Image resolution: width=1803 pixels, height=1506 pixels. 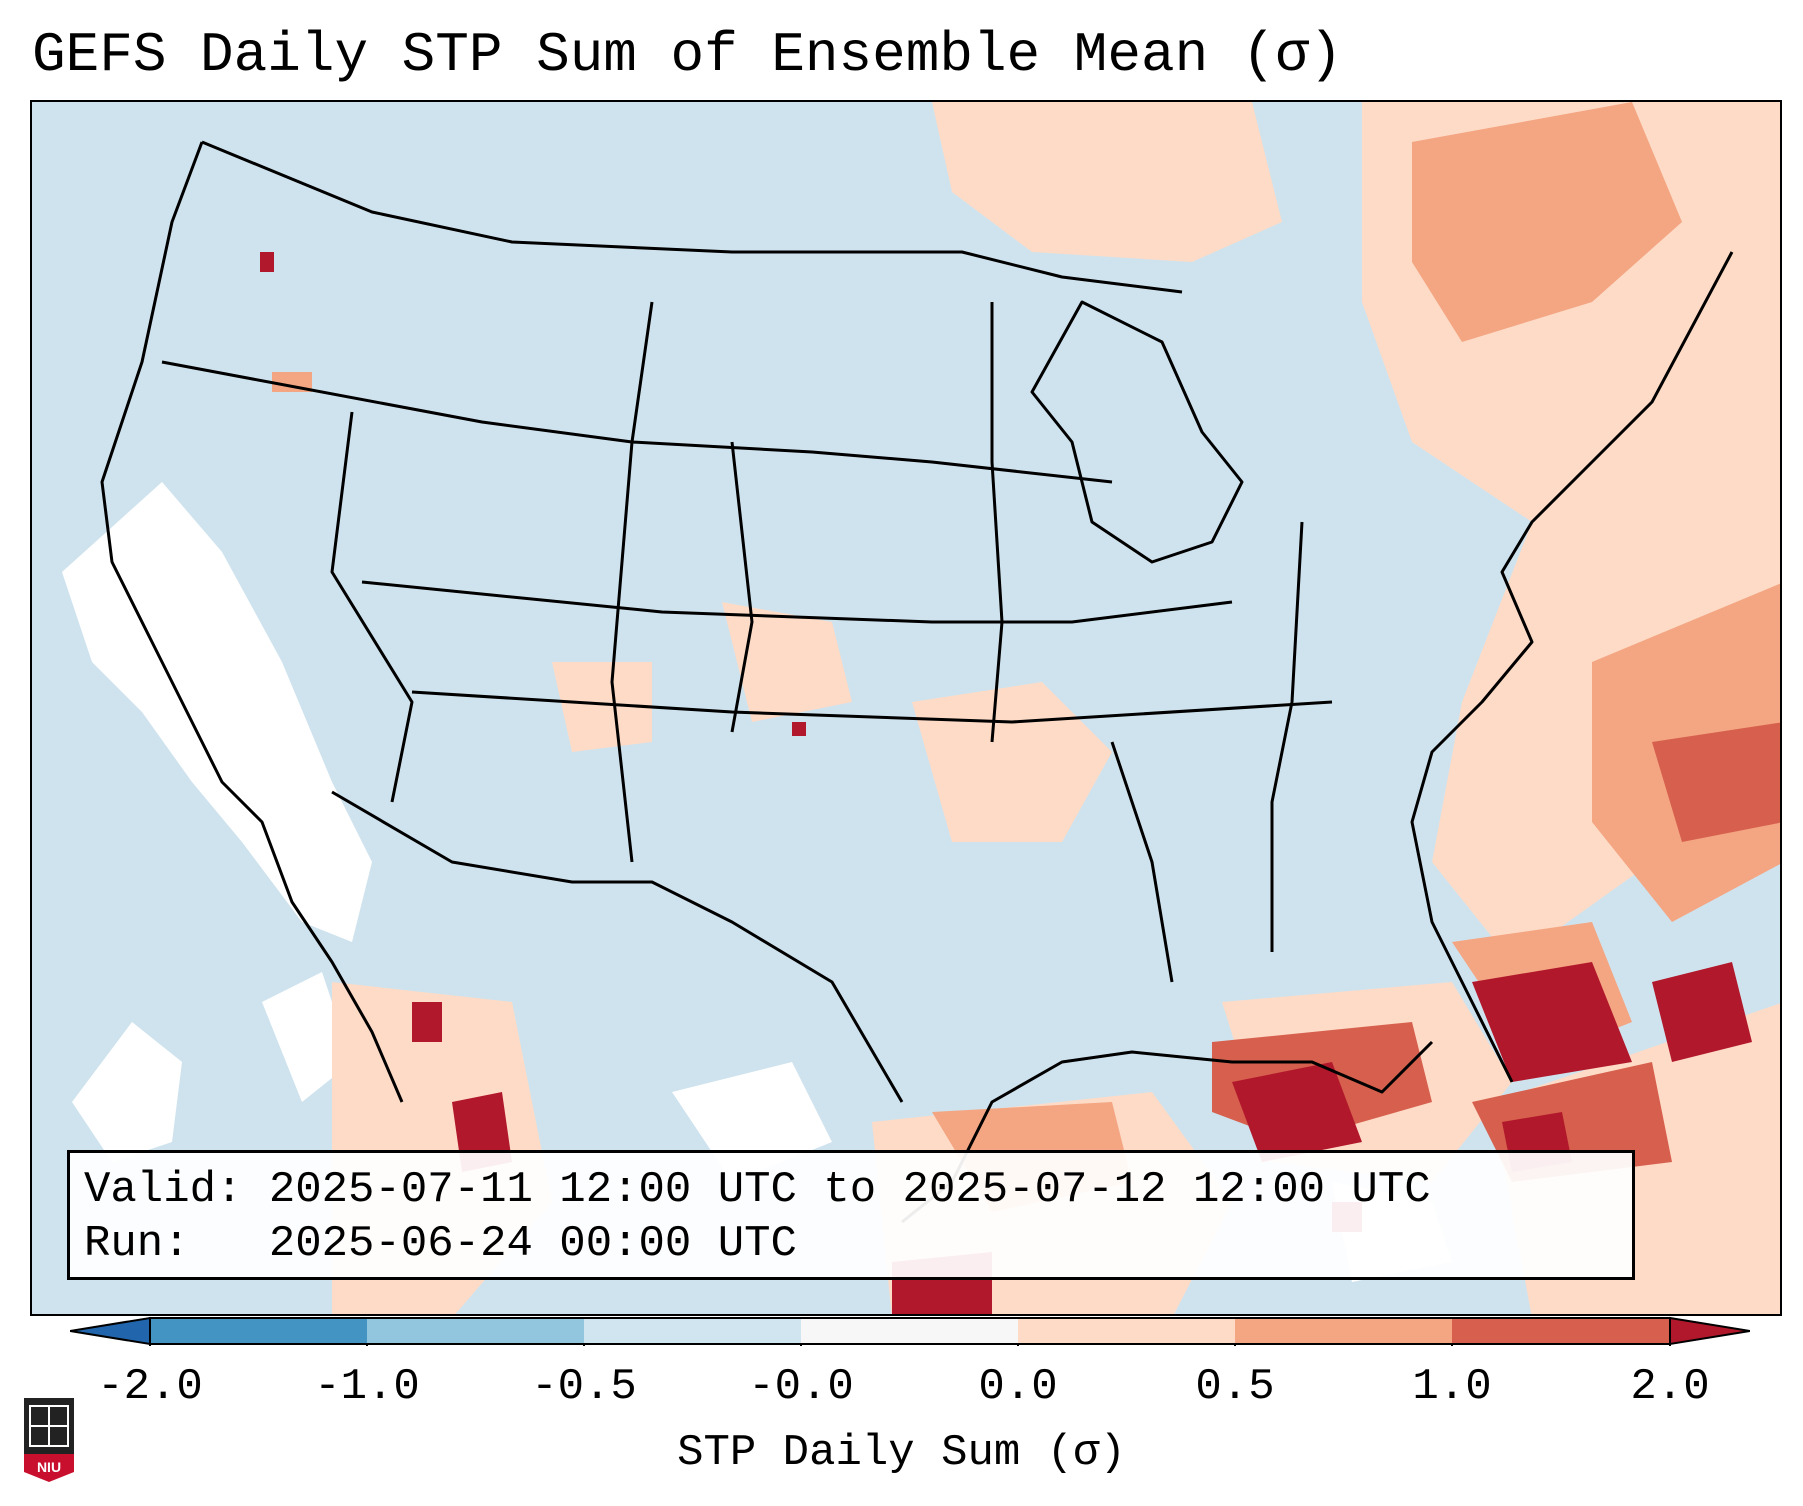 I want to click on niu-logo-icon: NIU, so click(x=49, y=1440).